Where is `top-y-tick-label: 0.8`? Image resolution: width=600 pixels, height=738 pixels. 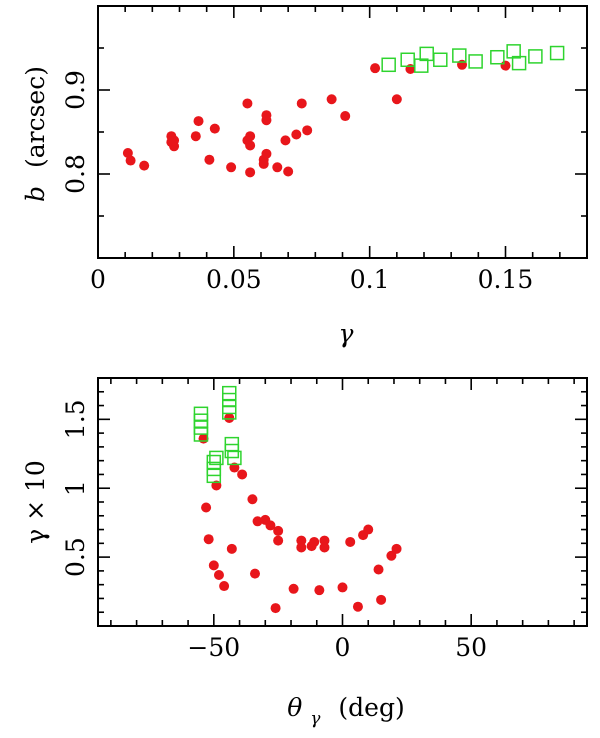 top-y-tick-label: 0.8 is located at coordinates (75, 174).